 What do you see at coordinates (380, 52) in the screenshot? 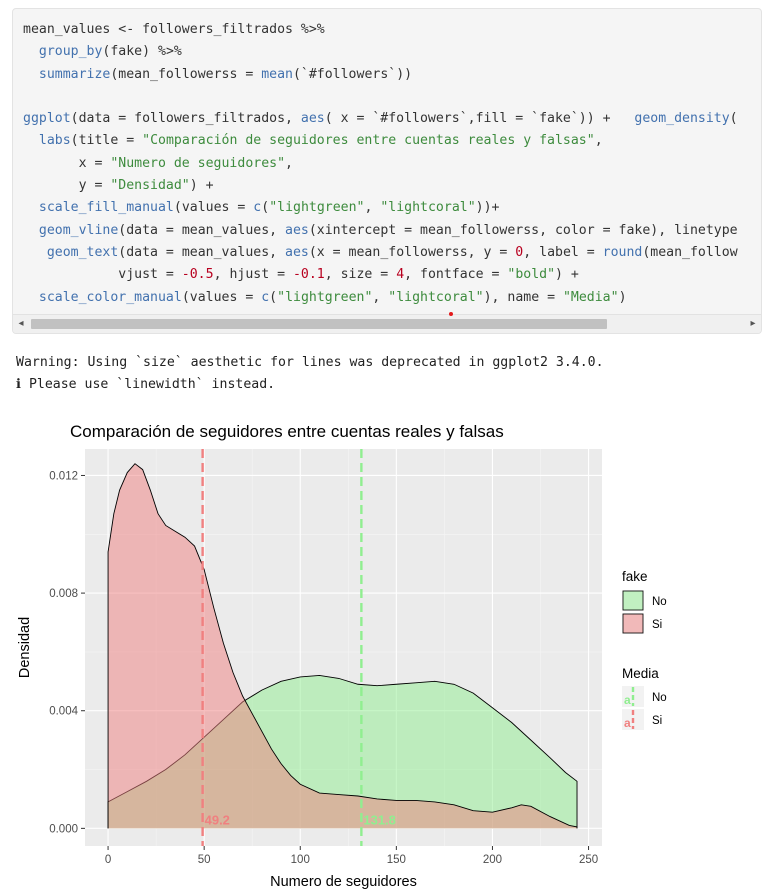
I see `code-line: group_by(fake) %>%` at bounding box center [380, 52].